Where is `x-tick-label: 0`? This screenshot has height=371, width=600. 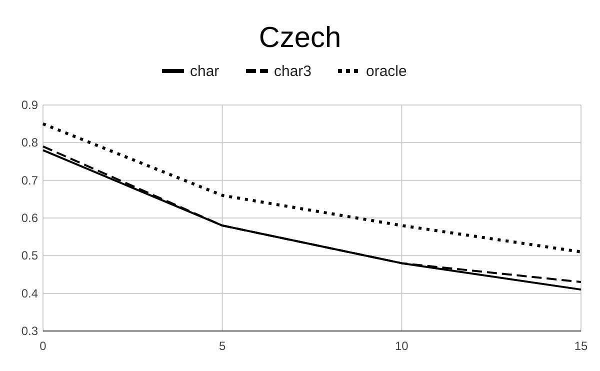
x-tick-label: 0 is located at coordinates (43, 346).